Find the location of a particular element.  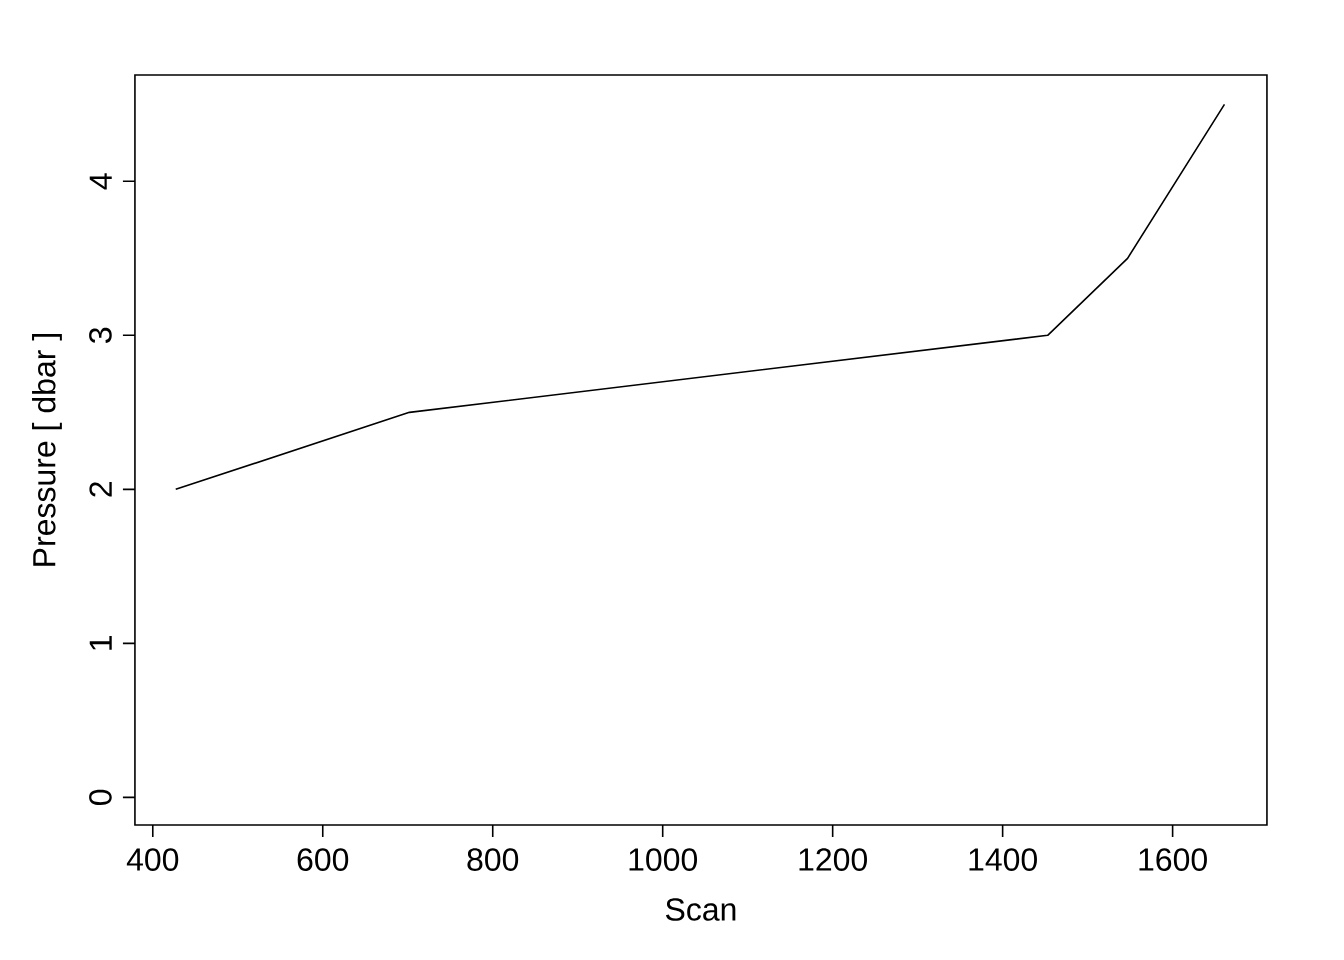

x-tick-label: 600 is located at coordinates (323, 859).